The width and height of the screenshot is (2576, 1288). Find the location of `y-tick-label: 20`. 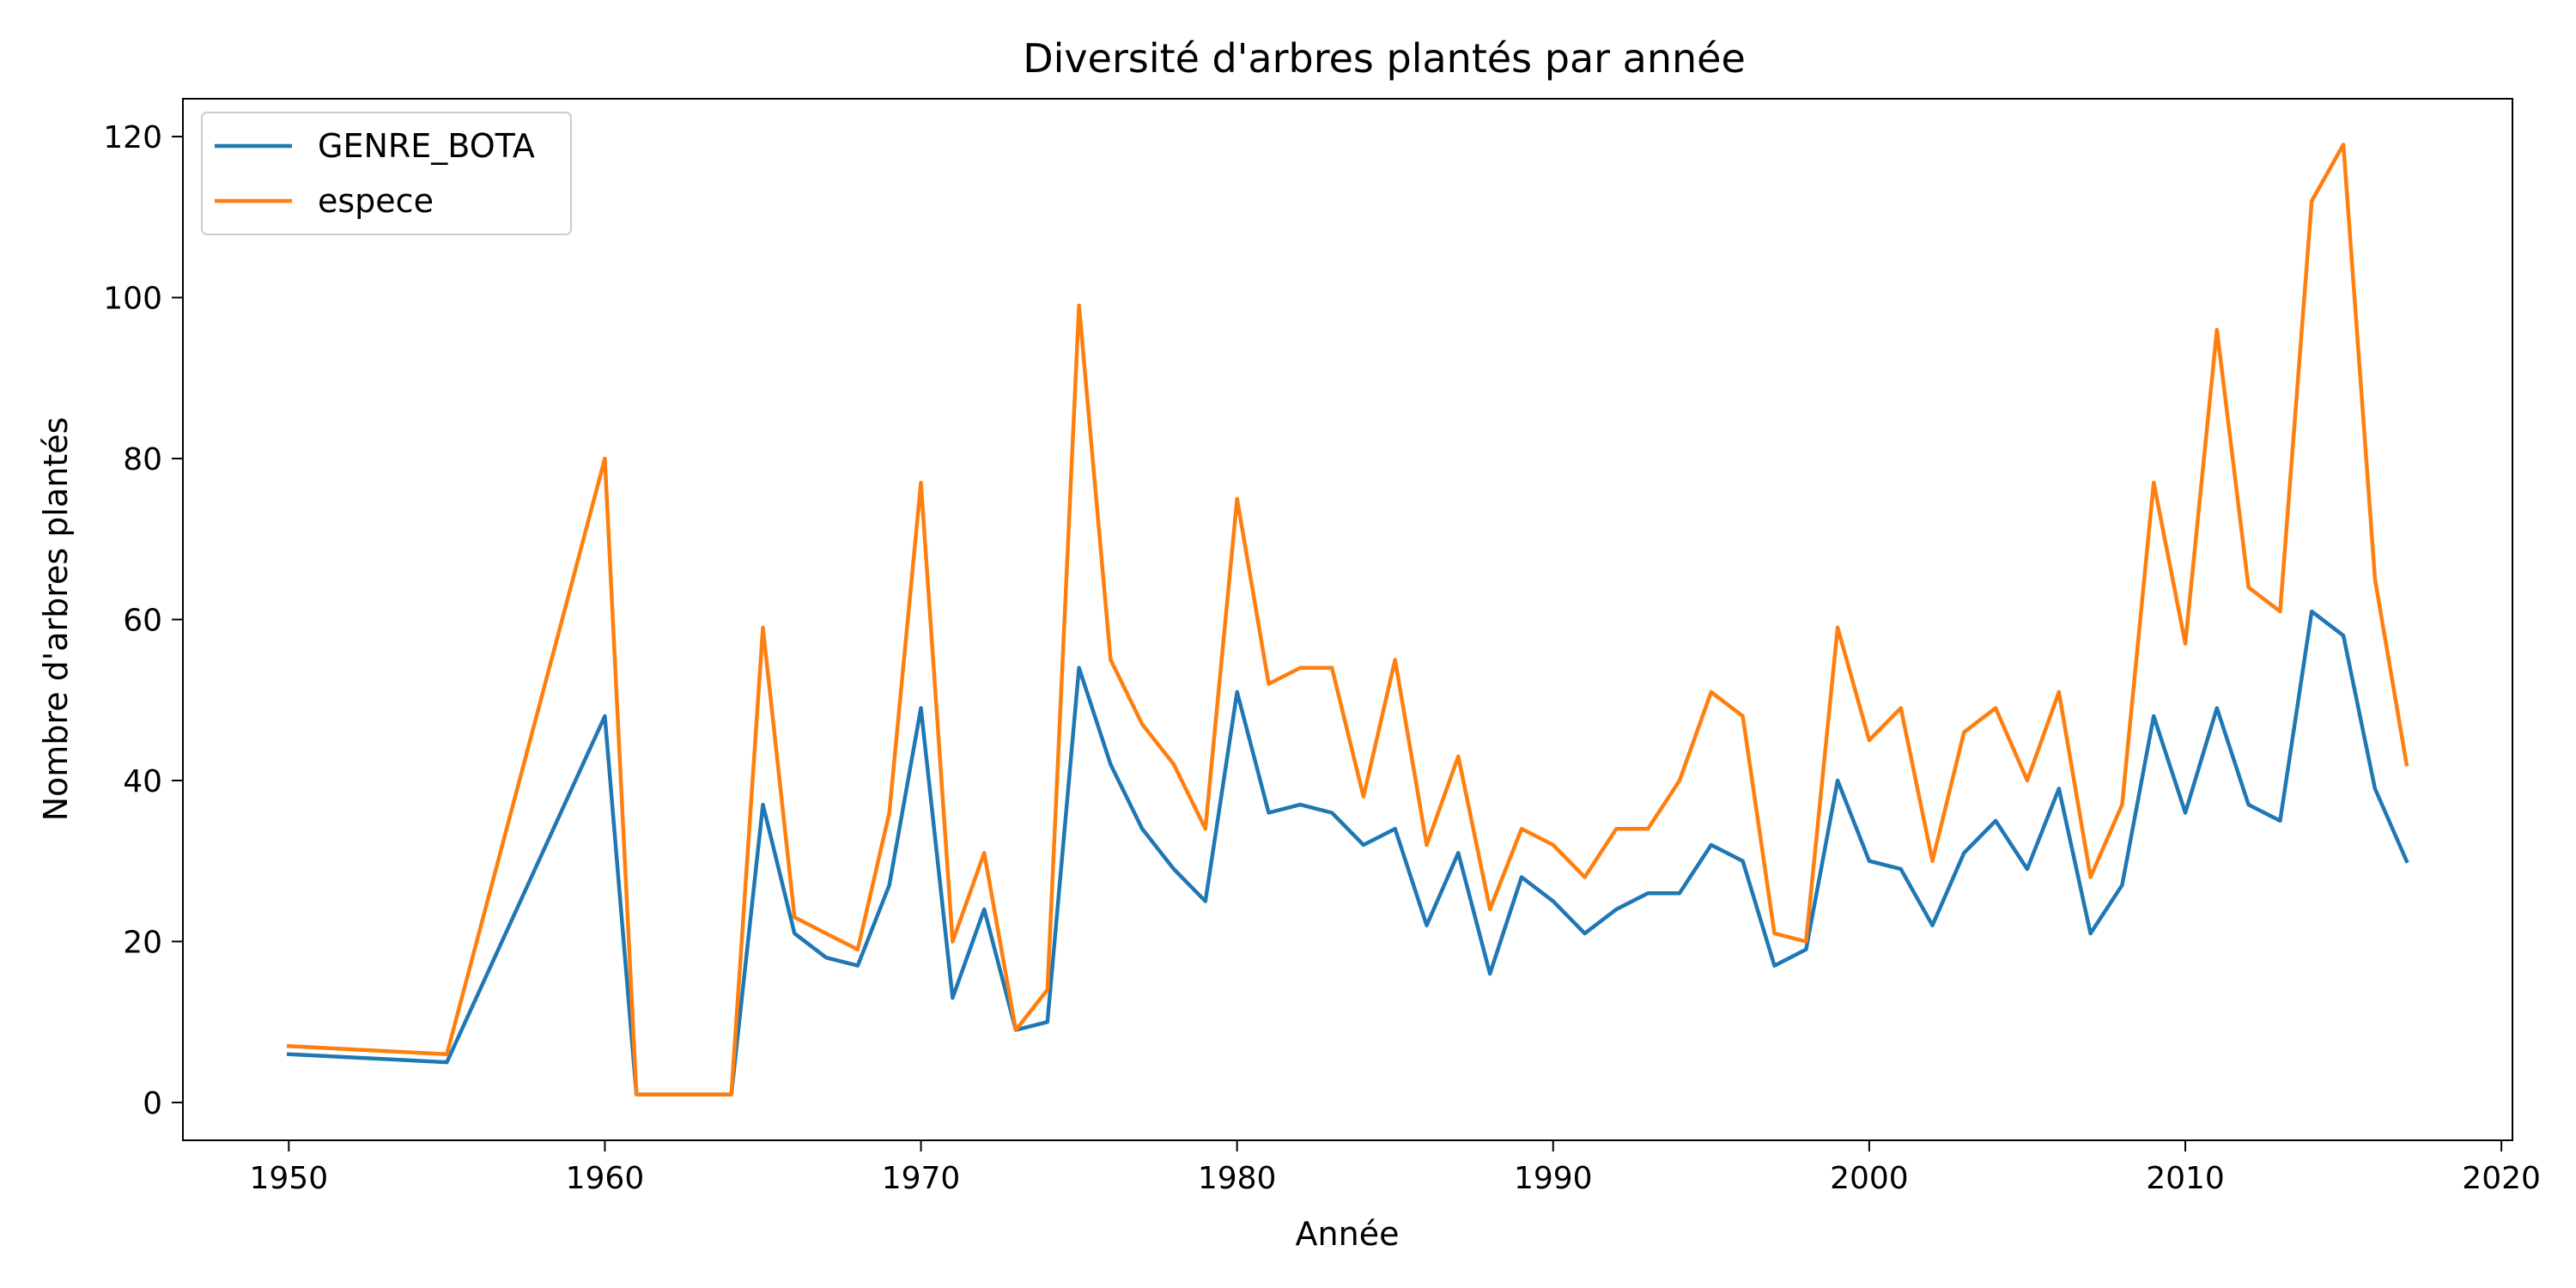

y-tick-label: 20 is located at coordinates (143, 943).